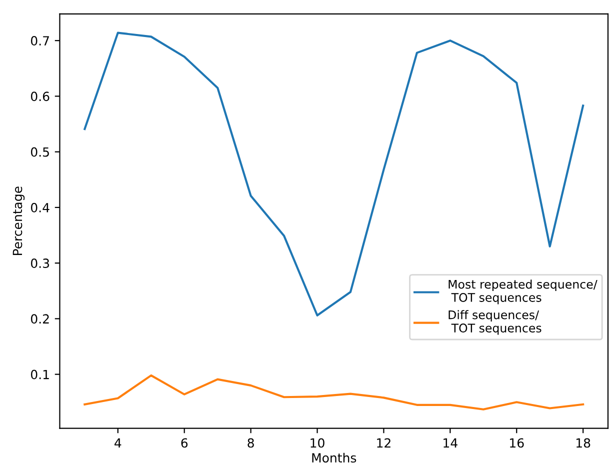 The width and height of the screenshot is (616, 463). Describe the element at coordinates (517, 443) in the screenshot. I see `x-tick-label: 16` at that location.